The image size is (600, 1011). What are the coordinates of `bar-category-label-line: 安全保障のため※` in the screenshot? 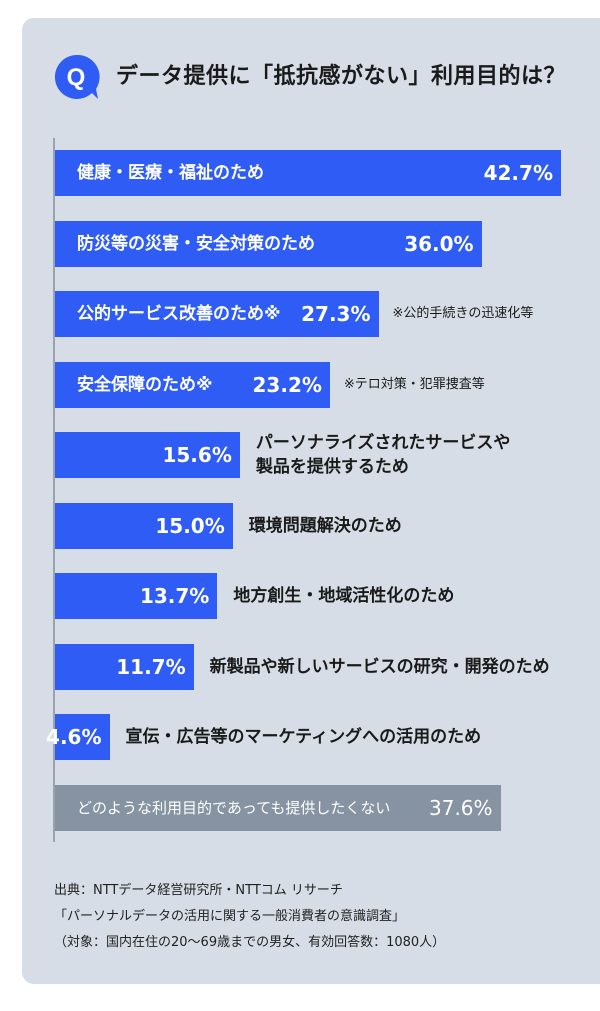 It's located at (145, 384).